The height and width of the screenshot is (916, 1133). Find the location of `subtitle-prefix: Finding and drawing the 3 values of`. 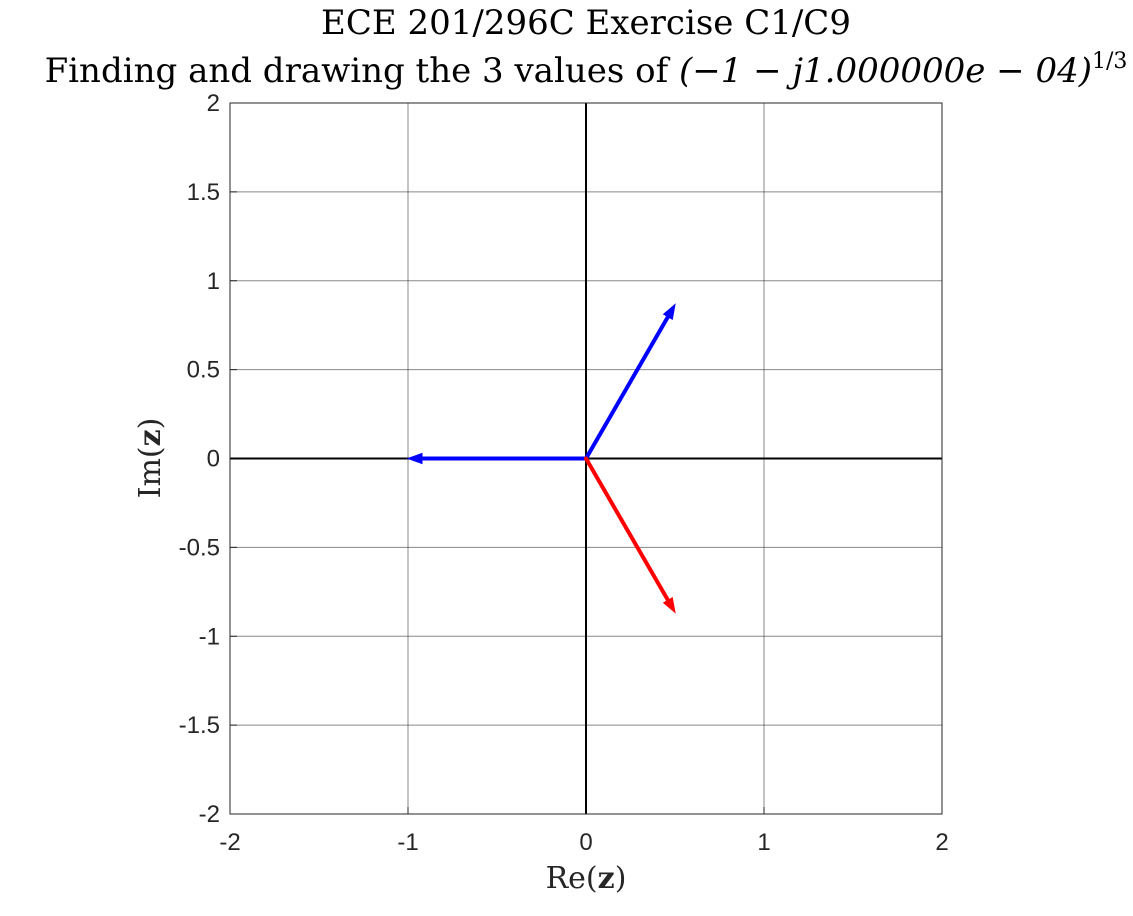

subtitle-prefix: Finding and drawing the 3 values of is located at coordinates (362, 71).